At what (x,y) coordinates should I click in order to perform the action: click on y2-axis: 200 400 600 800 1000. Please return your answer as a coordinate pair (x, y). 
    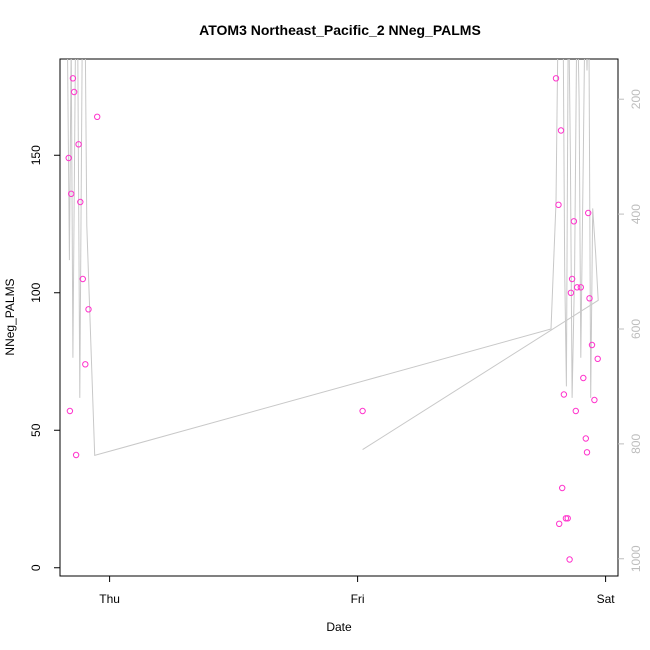
    Looking at the image, I should click on (630, 330).